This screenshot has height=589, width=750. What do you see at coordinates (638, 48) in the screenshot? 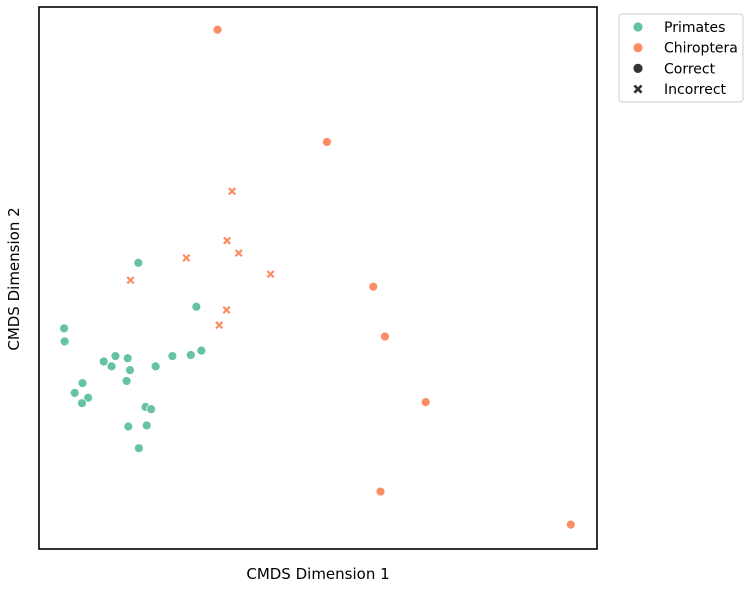
I see `legend-marker-chiroptera` at bounding box center [638, 48].